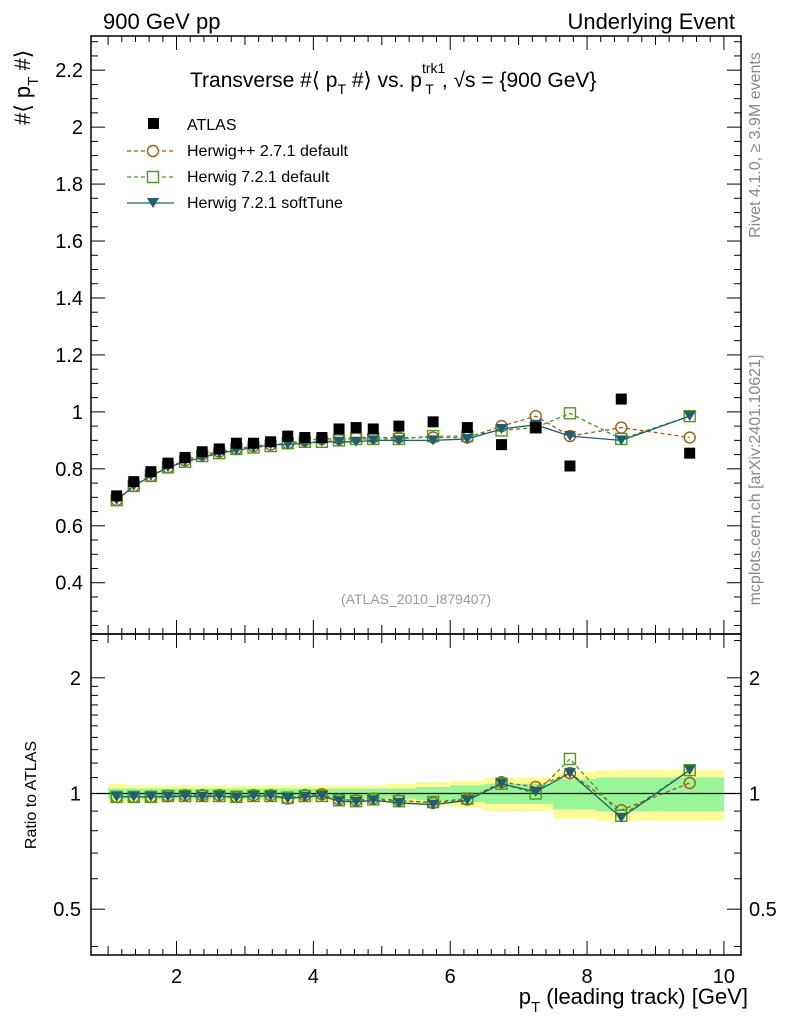 This screenshot has height=1024, width=786. Describe the element at coordinates (429, 89) in the screenshot. I see `title-sub-2: T` at that location.